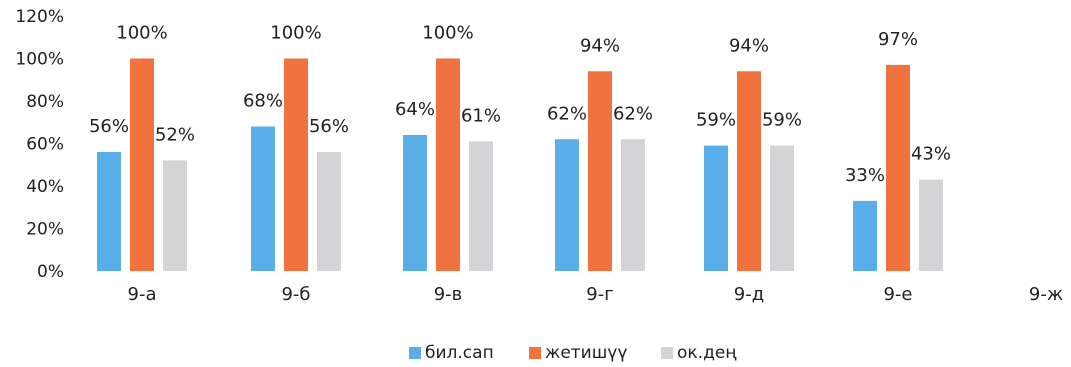  Describe the element at coordinates (45, 230) in the screenshot. I see `y-tick-label: 20%` at that location.